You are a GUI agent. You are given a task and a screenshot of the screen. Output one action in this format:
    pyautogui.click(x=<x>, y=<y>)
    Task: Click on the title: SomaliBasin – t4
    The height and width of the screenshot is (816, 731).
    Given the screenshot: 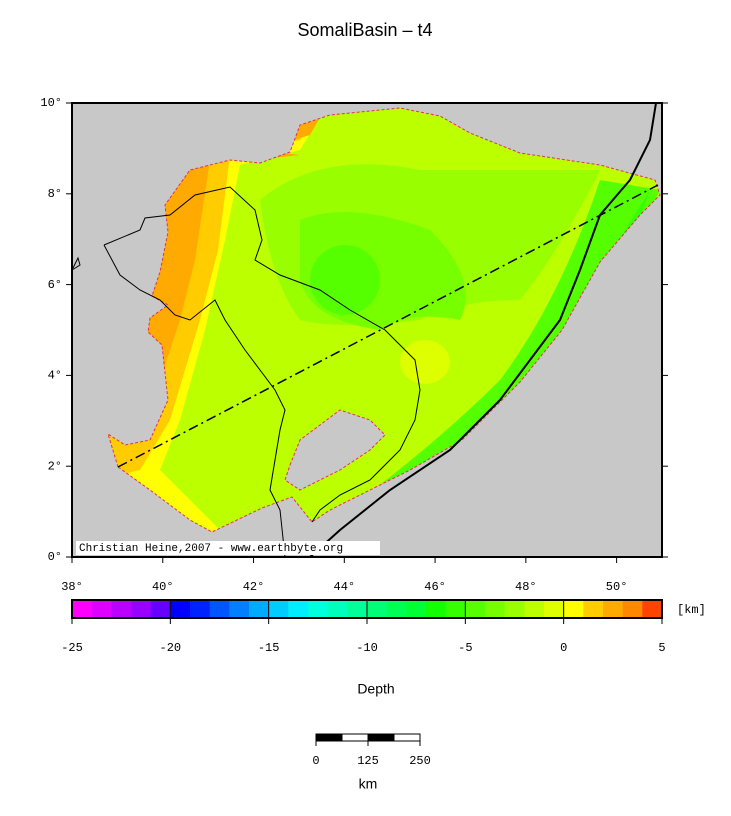 What is the action you would take?
    pyautogui.click(x=364, y=30)
    